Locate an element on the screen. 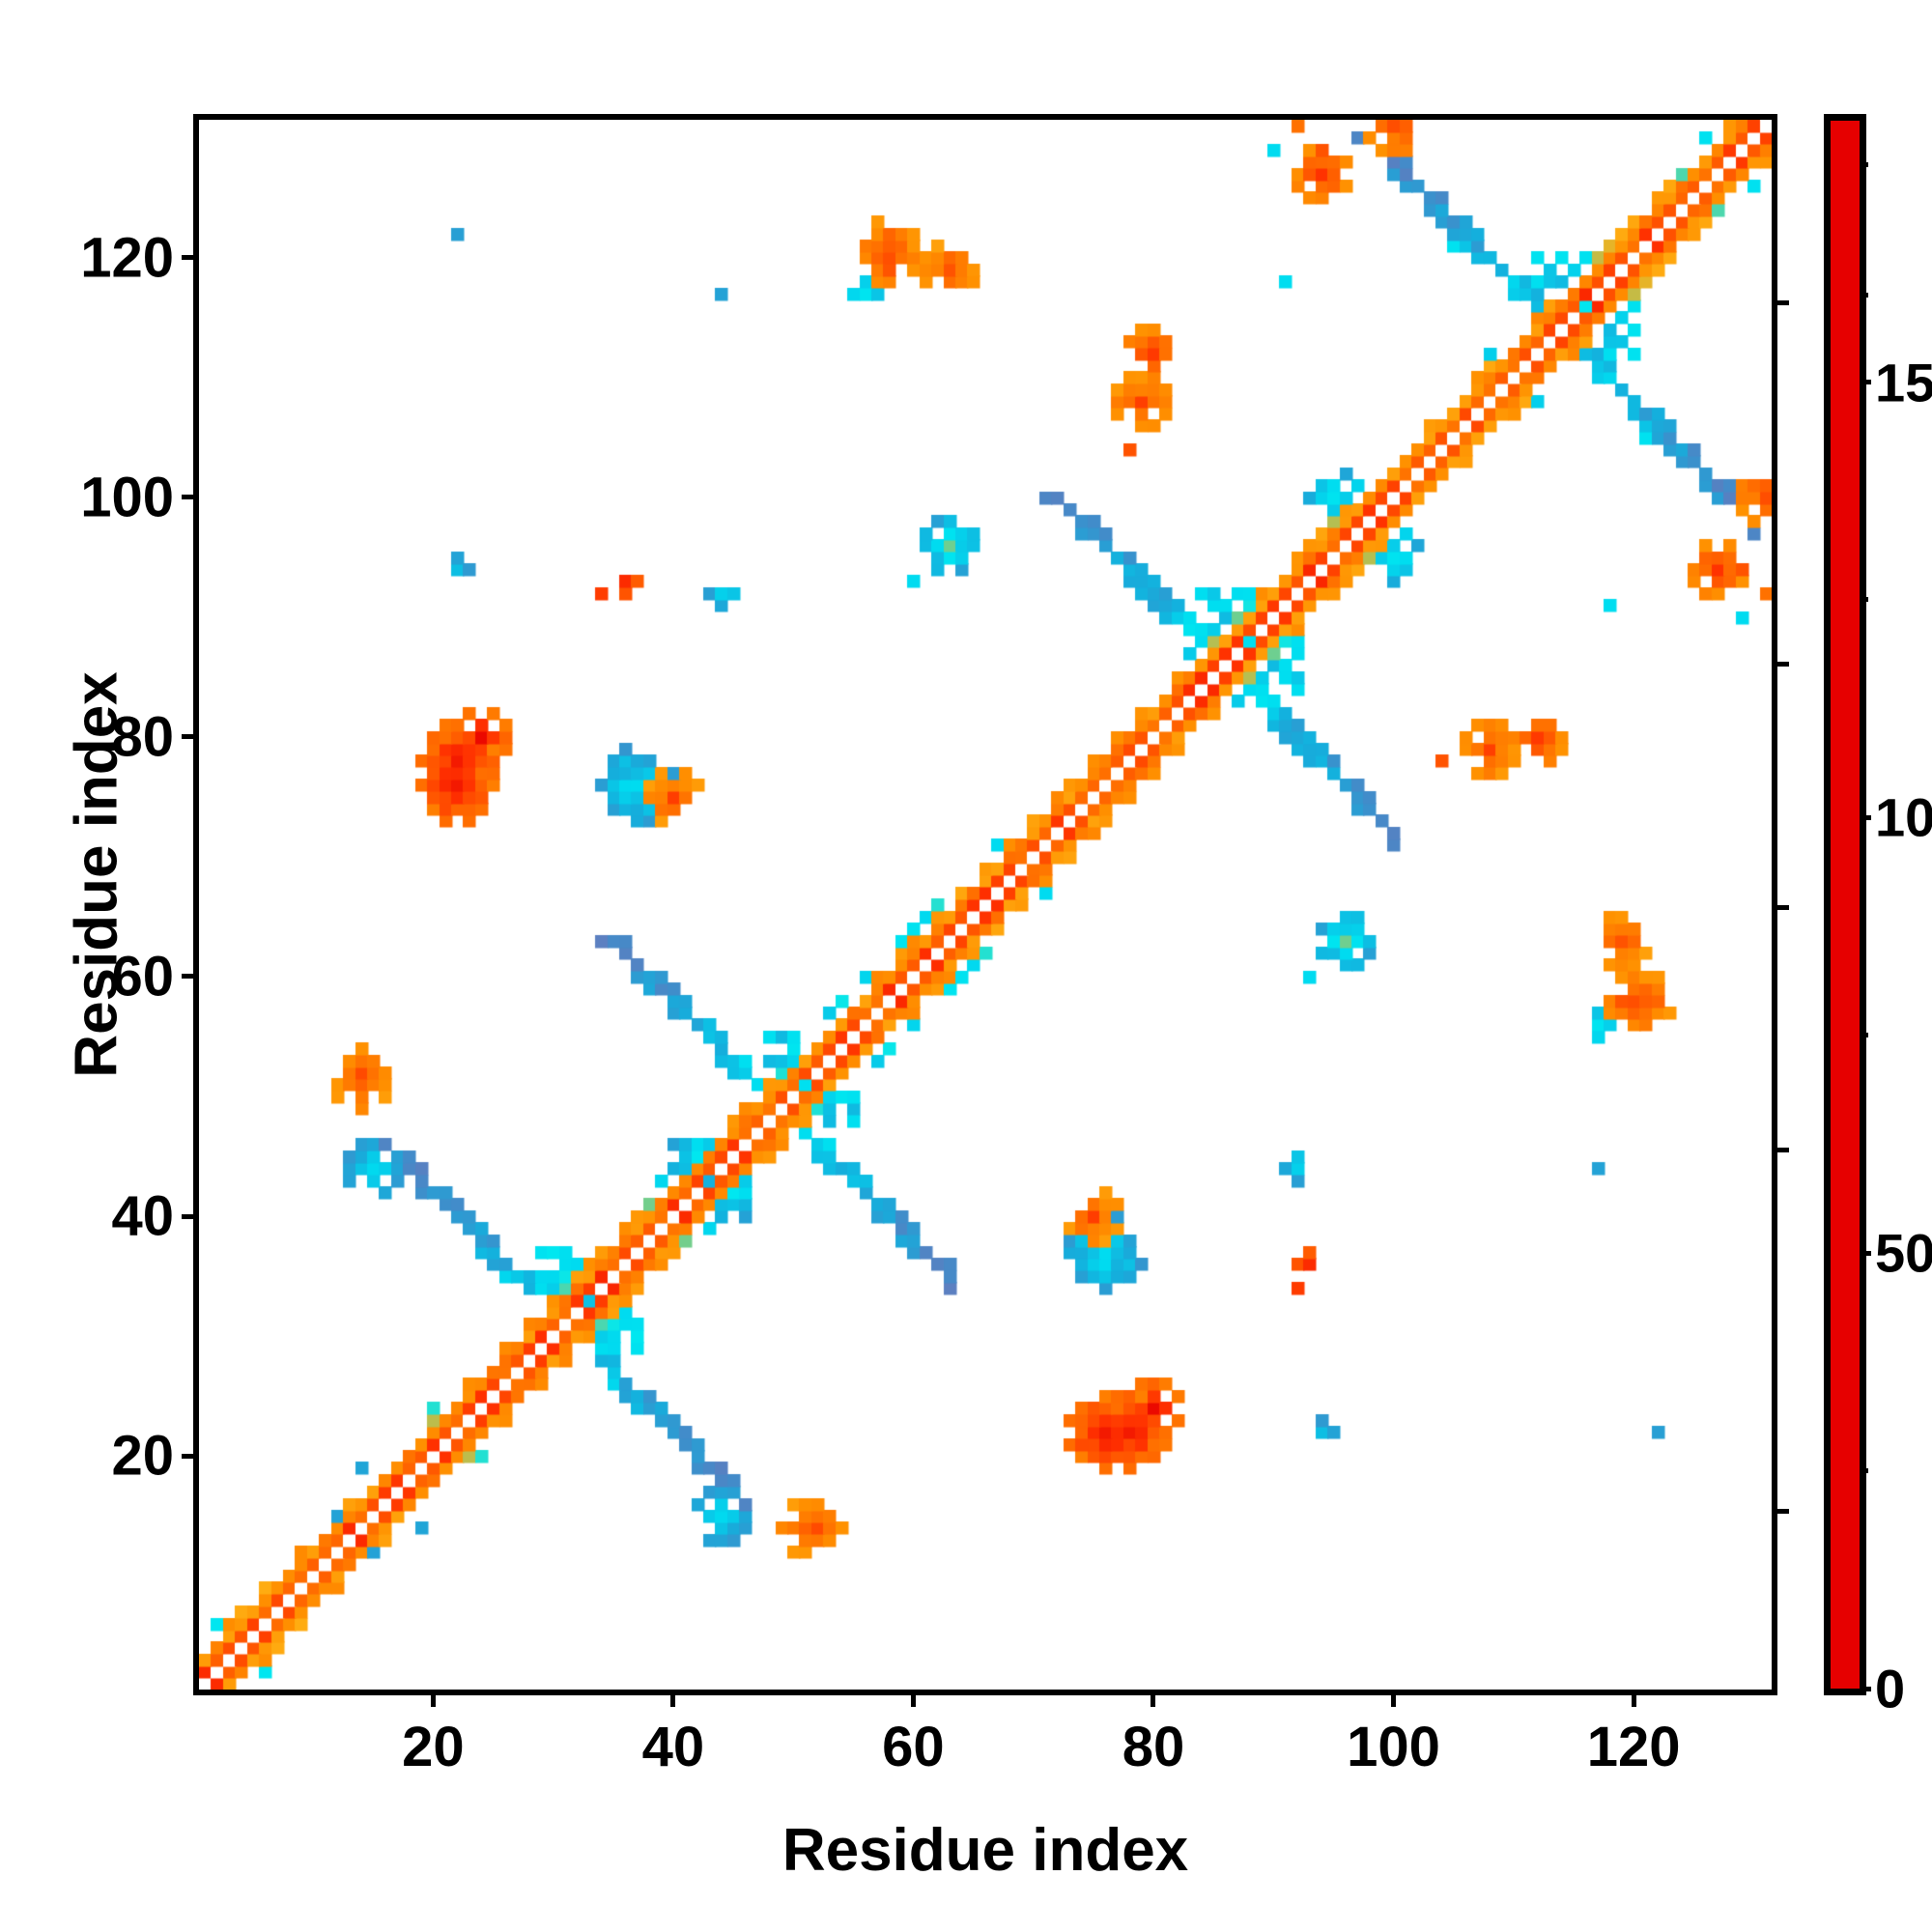 Image resolution: width=1932 pixels, height=1932 pixels. x-tick-label: 60 is located at coordinates (913, 1747).